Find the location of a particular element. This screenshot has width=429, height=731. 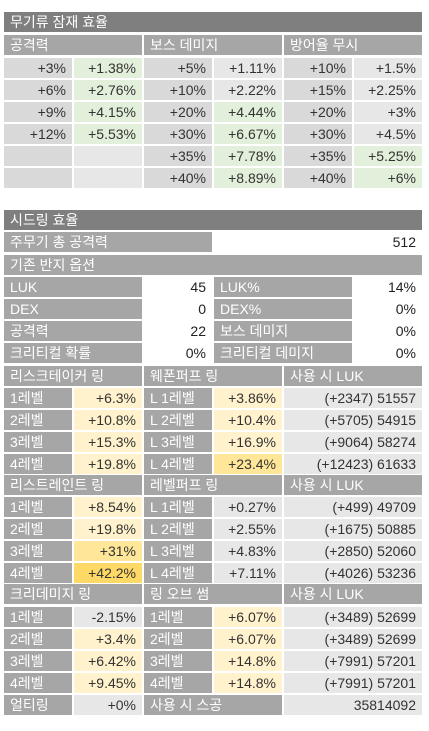

col-header-attack: 공격력 is located at coordinates (73, 45).